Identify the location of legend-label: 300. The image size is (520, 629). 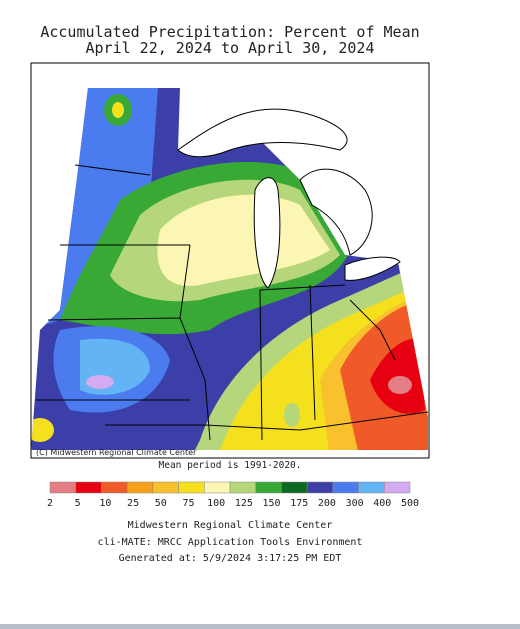
(355, 503).